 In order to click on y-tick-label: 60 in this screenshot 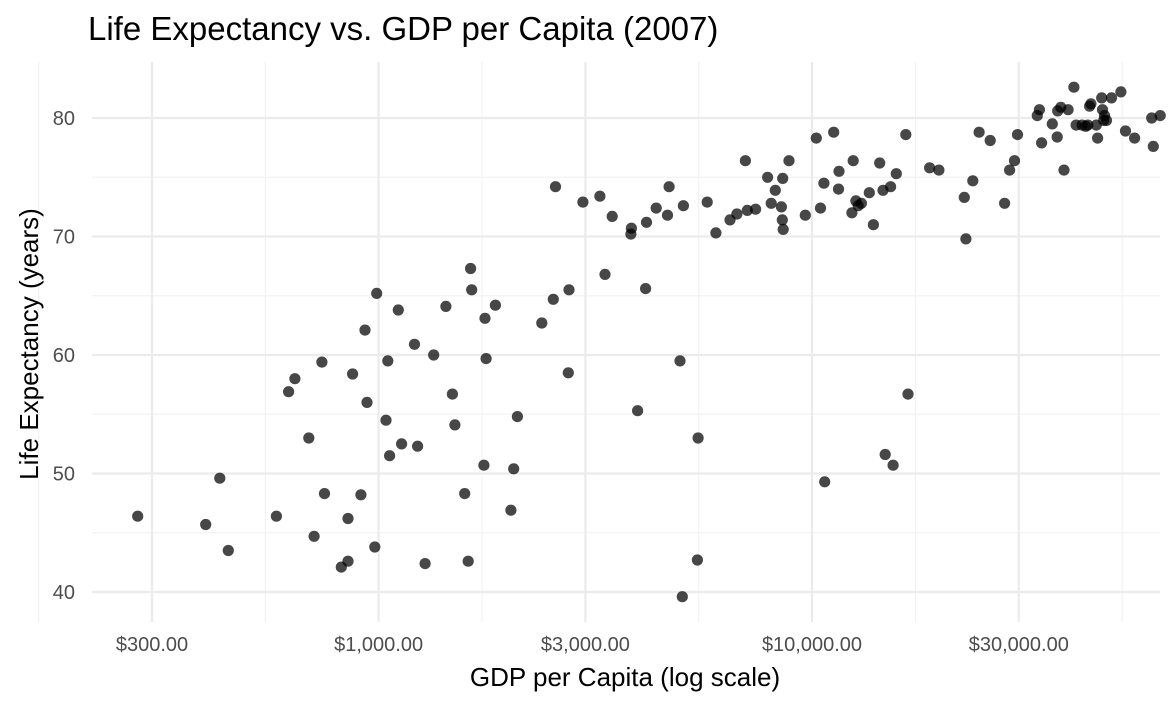, I will do `click(64, 356)`.